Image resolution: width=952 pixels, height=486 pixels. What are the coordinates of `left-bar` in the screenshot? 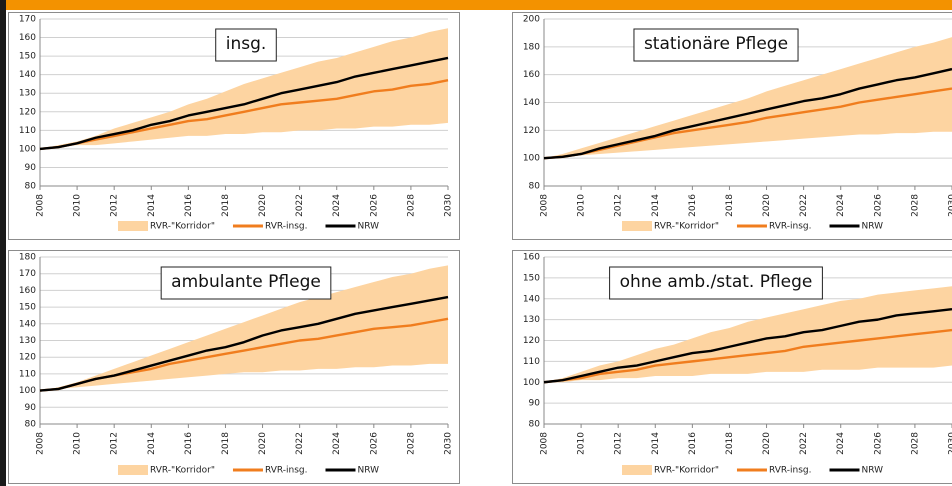 It's located at (3, 243).